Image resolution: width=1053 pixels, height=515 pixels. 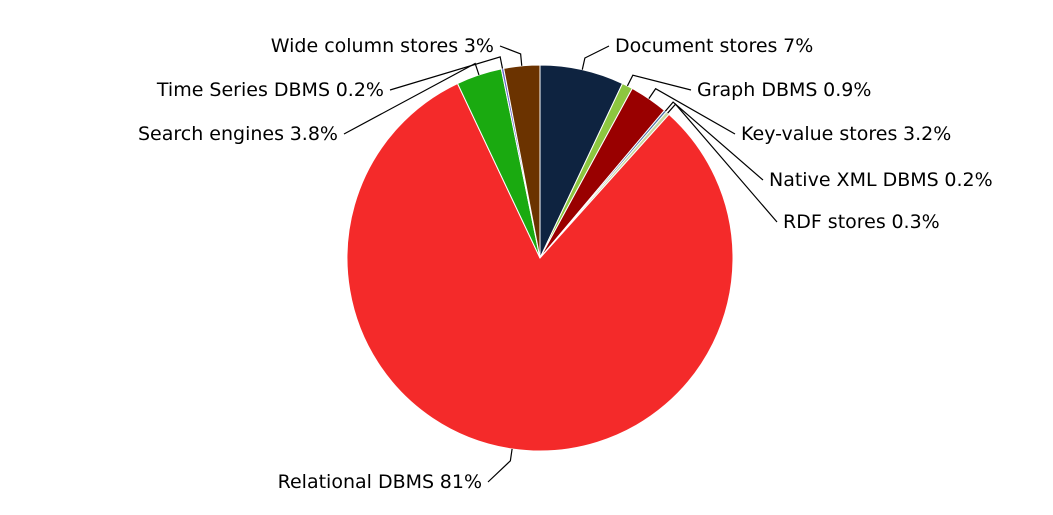 What do you see at coordinates (819, 134) in the screenshot?
I see `category-label: Key-value stores` at bounding box center [819, 134].